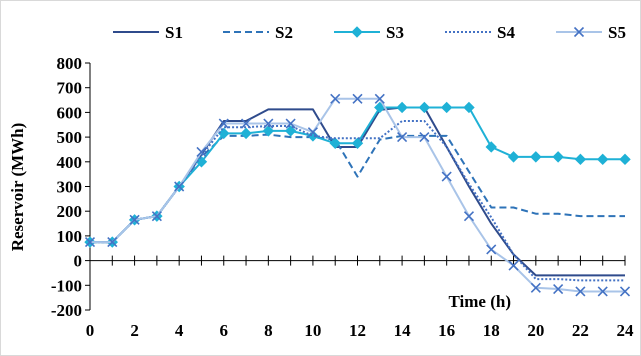 This screenshot has height=356, width=641. I want to click on x-tick-label: 14, so click(403, 330).